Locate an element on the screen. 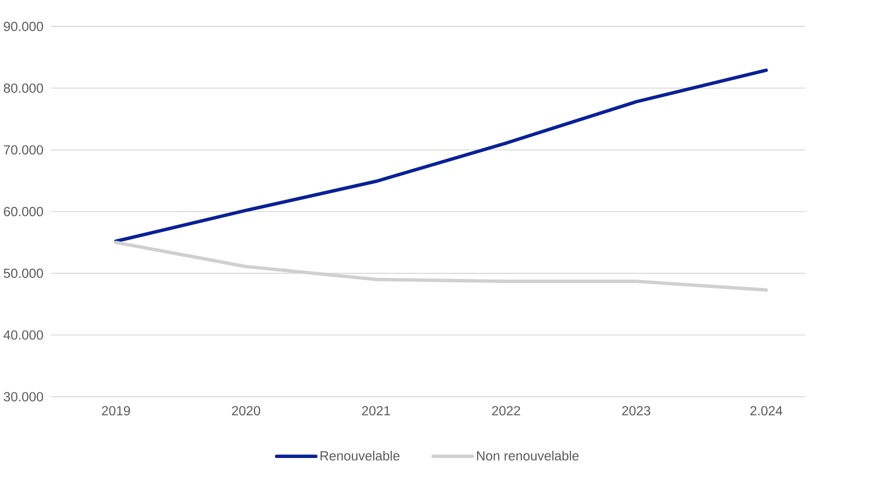  x-tick-label: 2023 is located at coordinates (636, 411).